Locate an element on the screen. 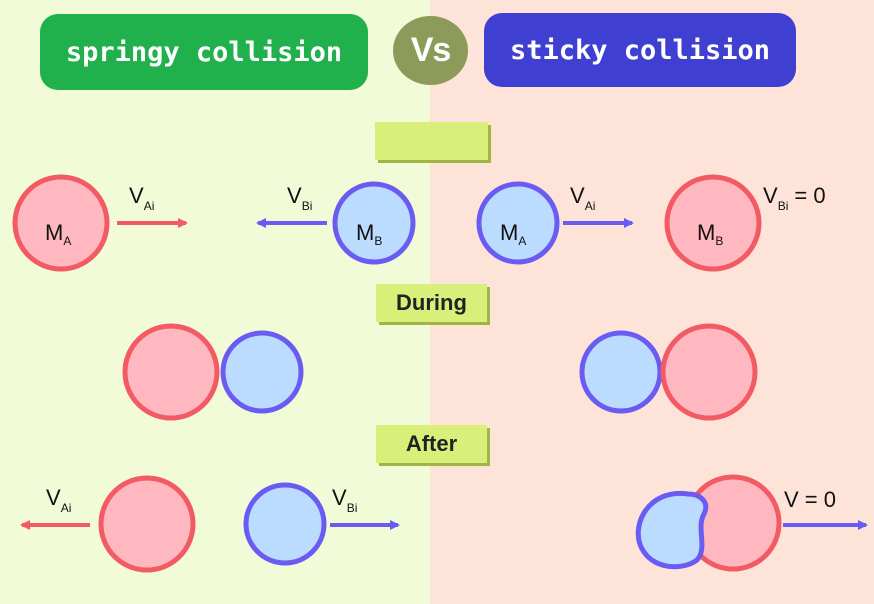  springy-before-mass-a-label: MA is located at coordinates (58, 234).